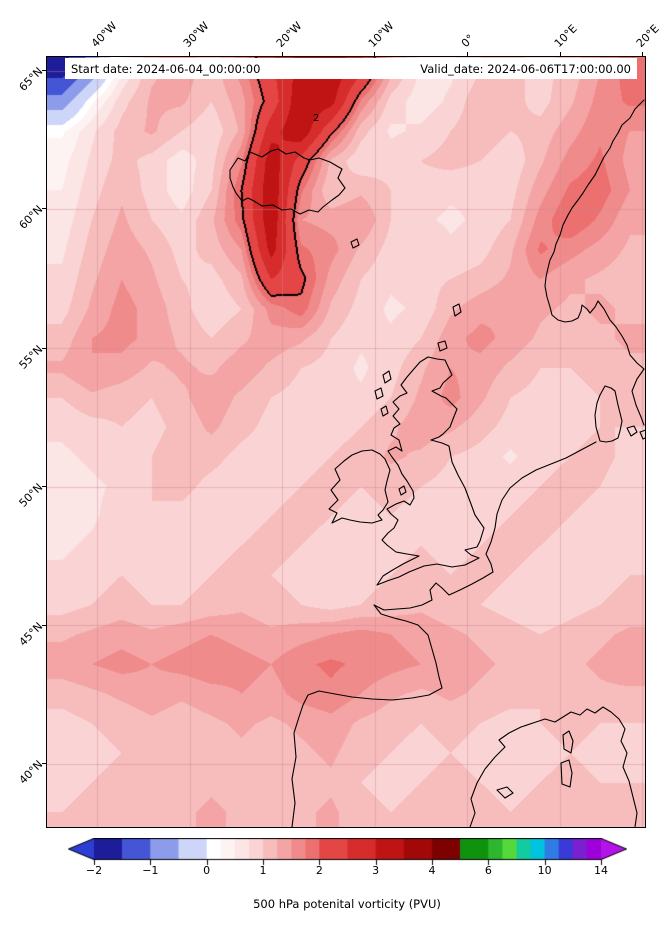  I want to click on lon-tick-label: 20°W, so click(288, 34).